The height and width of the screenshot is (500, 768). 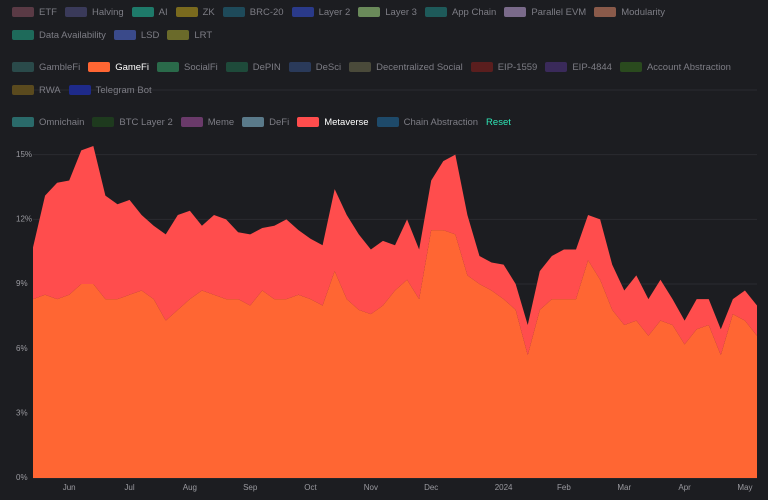 What do you see at coordinates (441, 122) in the screenshot?
I see `legend-label: Chain Abstraction` at bounding box center [441, 122].